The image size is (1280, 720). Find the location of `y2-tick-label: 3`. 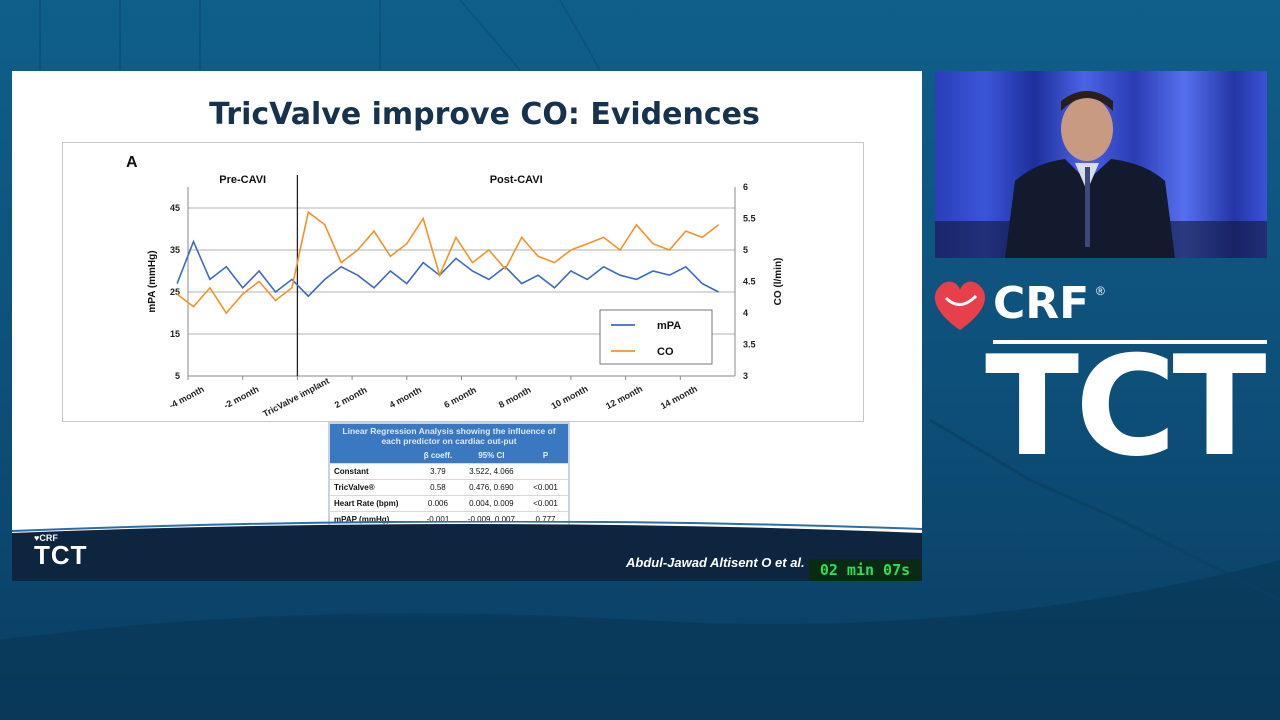

y2-tick-label: 3 is located at coordinates (745, 376).